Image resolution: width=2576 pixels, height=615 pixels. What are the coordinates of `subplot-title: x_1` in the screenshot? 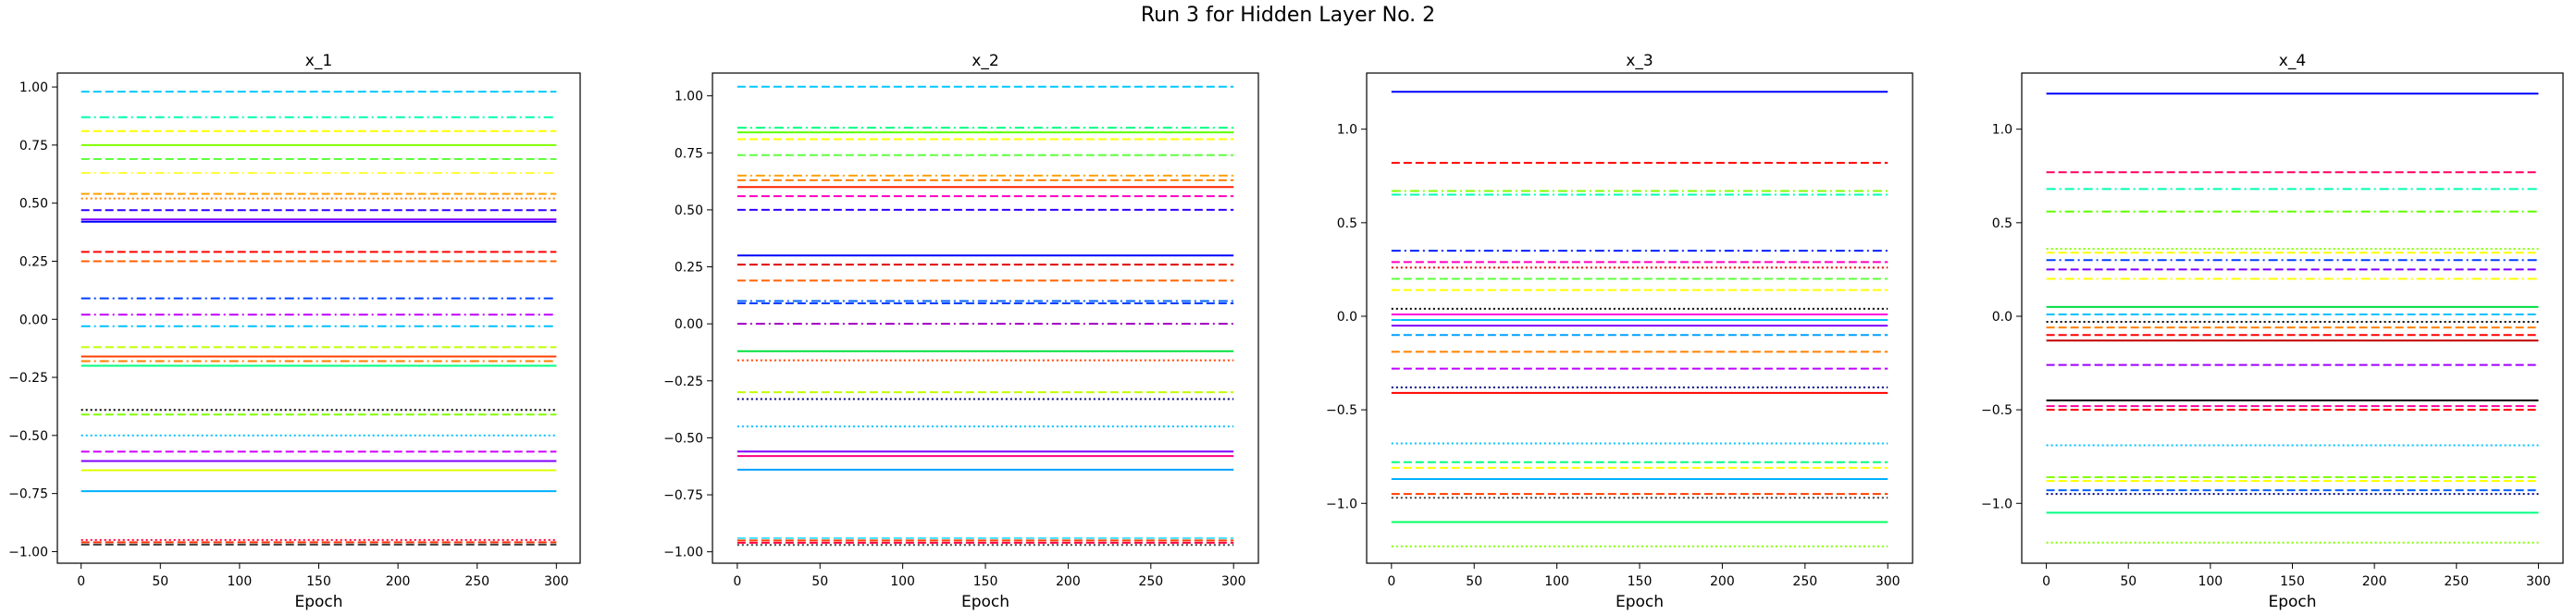 It's located at (318, 61).